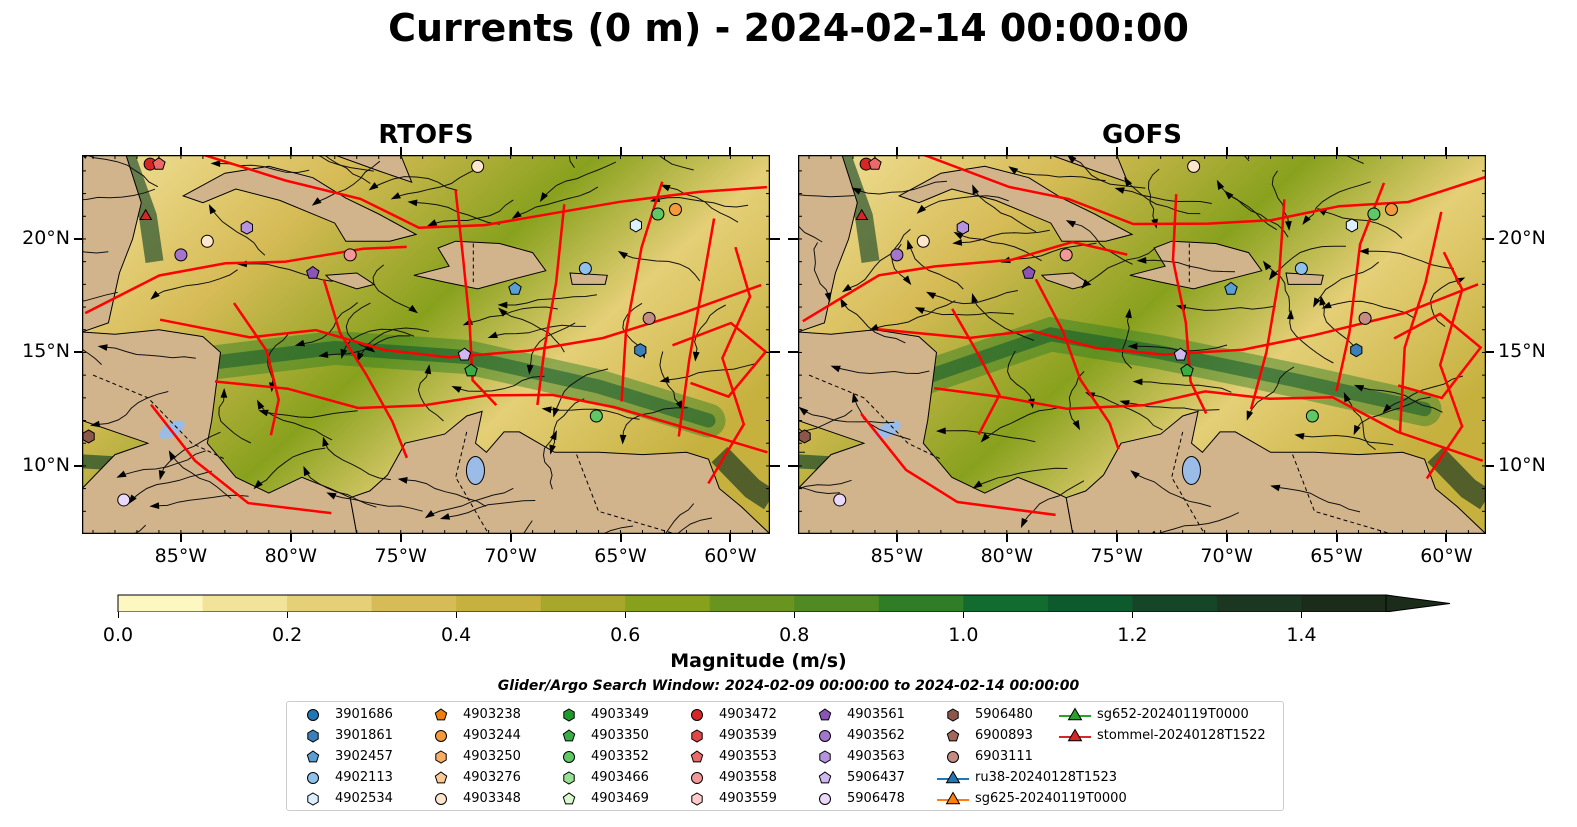  What do you see at coordinates (364, 777) in the screenshot?
I see `legend-label: 4902113` at bounding box center [364, 777].